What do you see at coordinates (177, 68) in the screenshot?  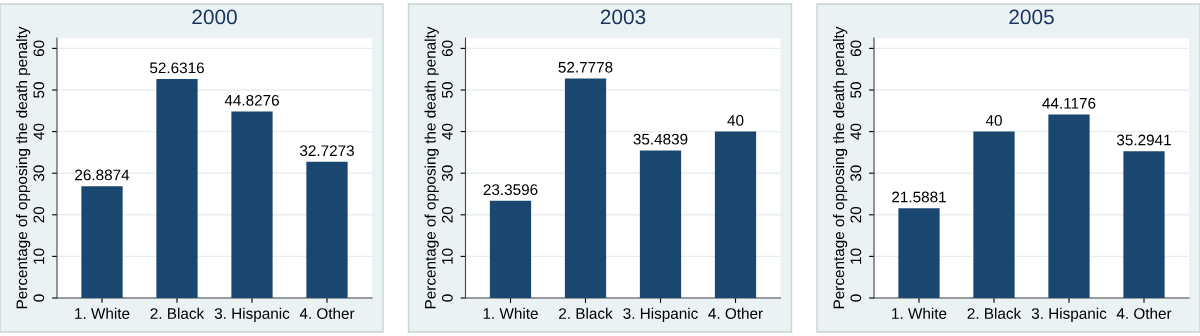 I see `data-label: 52.6316` at bounding box center [177, 68].